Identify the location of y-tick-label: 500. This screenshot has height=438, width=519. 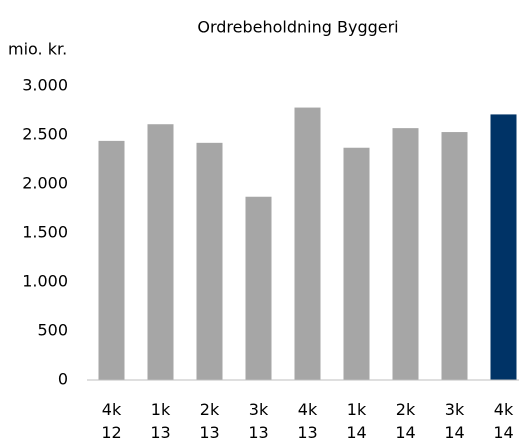
(52, 330).